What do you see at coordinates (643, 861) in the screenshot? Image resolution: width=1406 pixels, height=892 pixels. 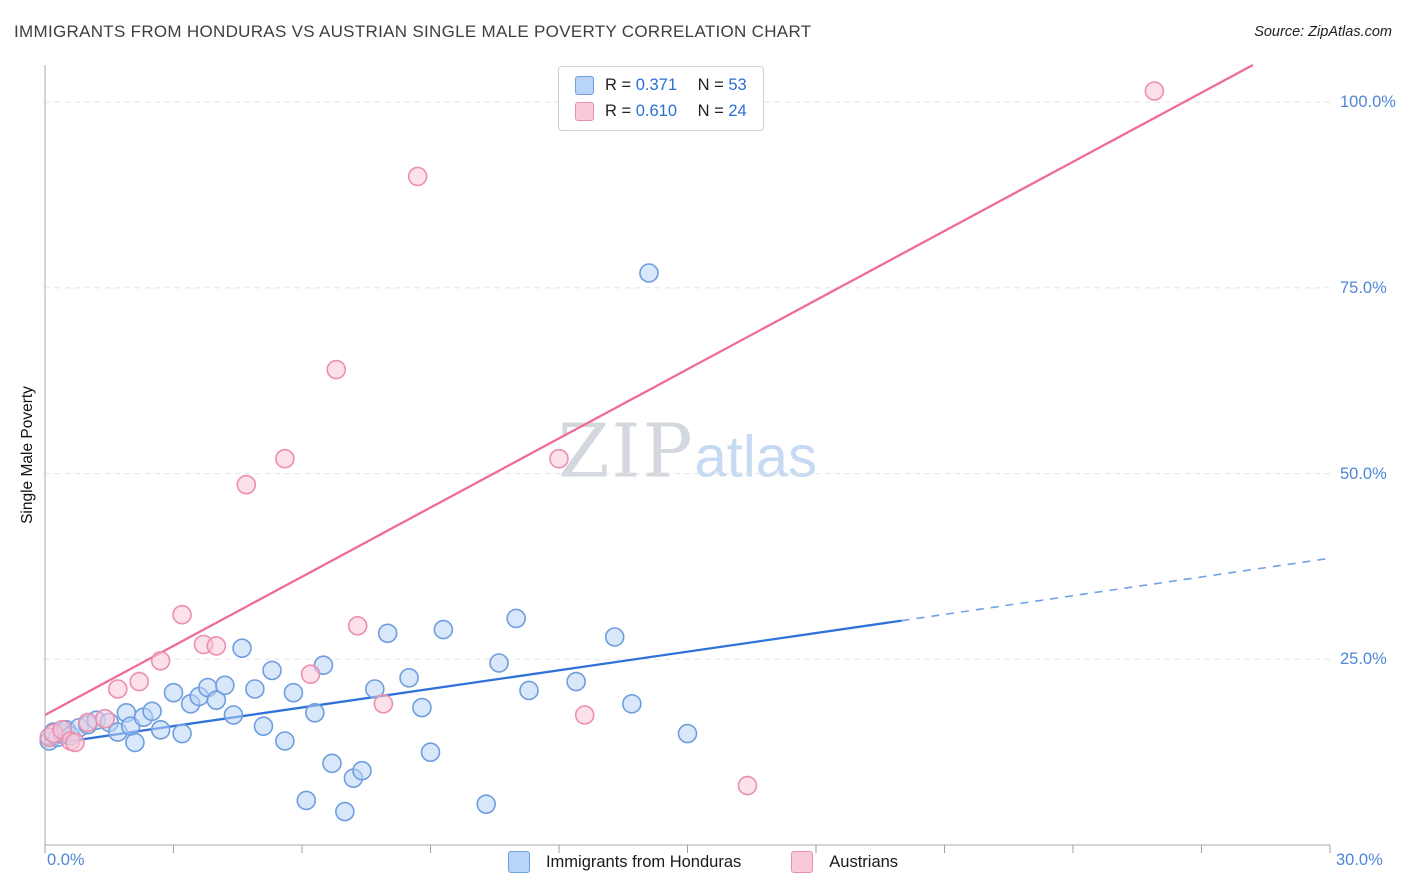 I see `bottom-legend-label-honduras: Immigrants from Honduras` at bounding box center [643, 861].